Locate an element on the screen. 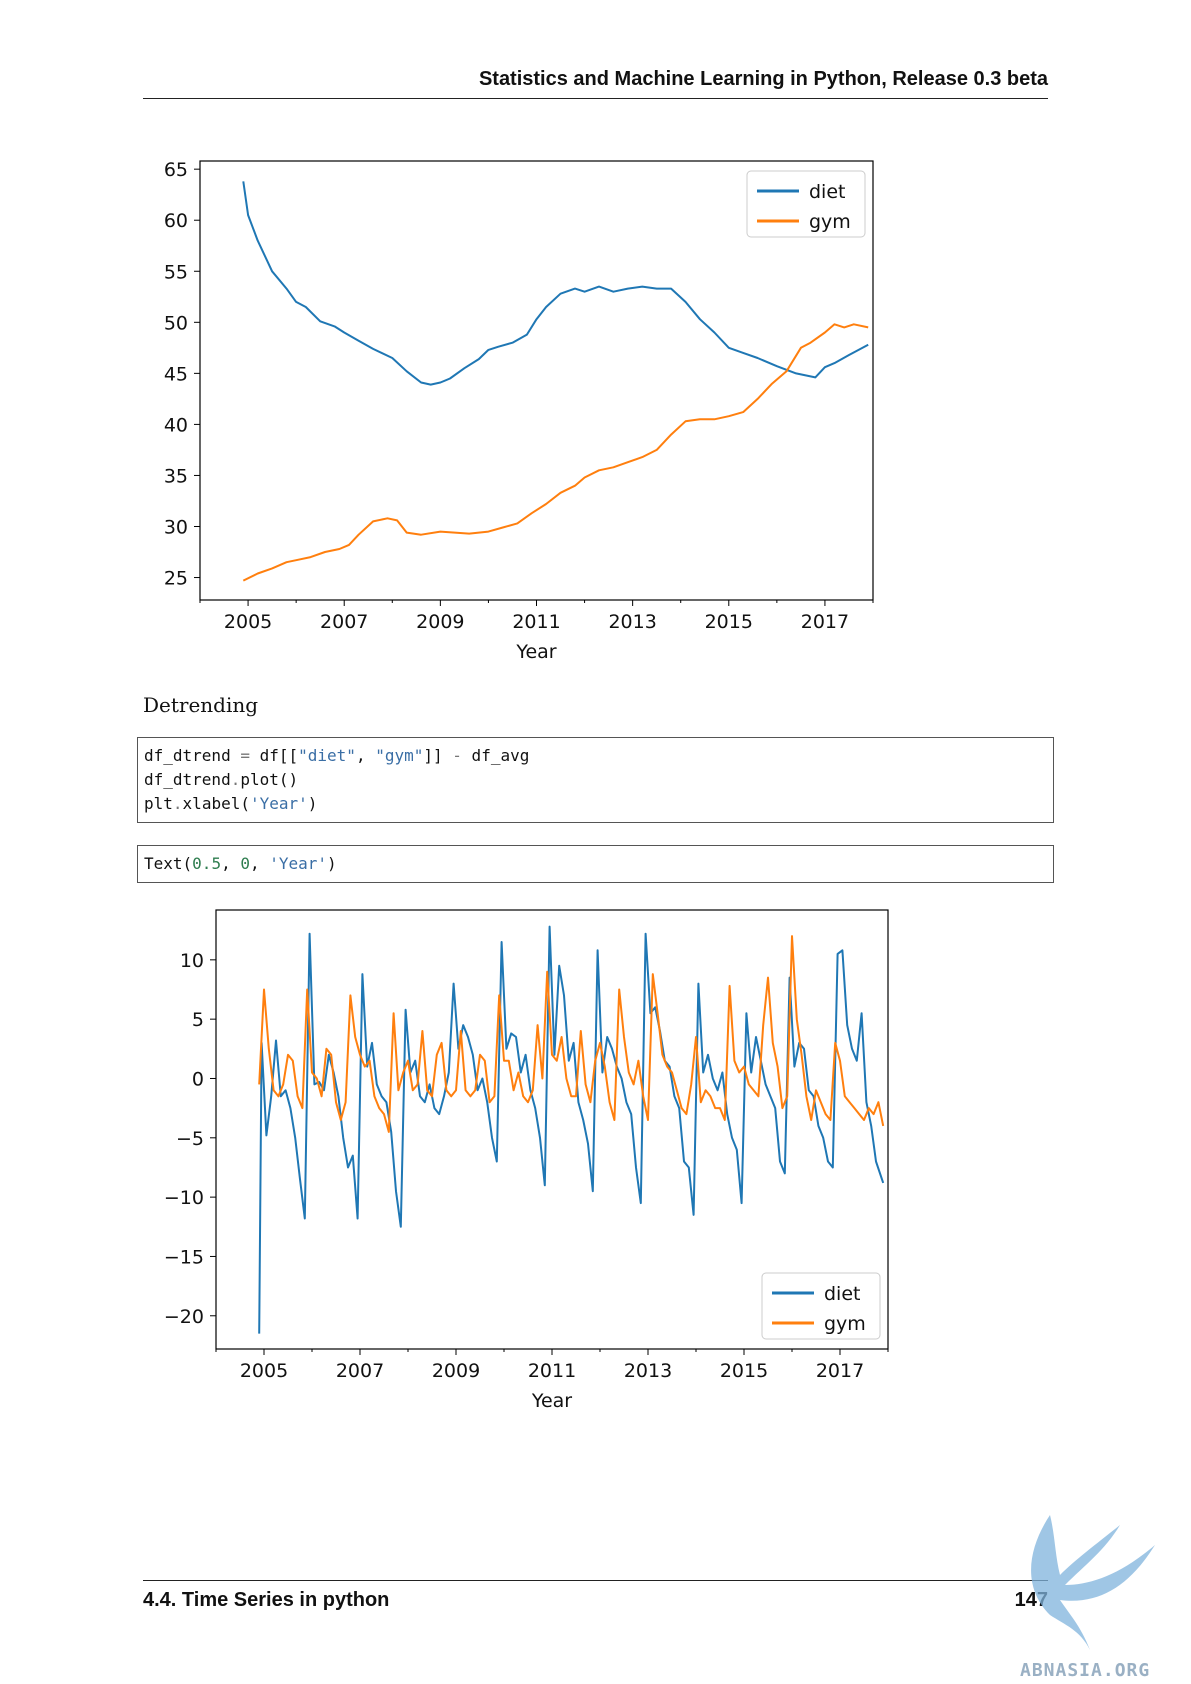 This screenshot has height=1684, width=1191. section-label: Detrending is located at coordinates (201, 705).